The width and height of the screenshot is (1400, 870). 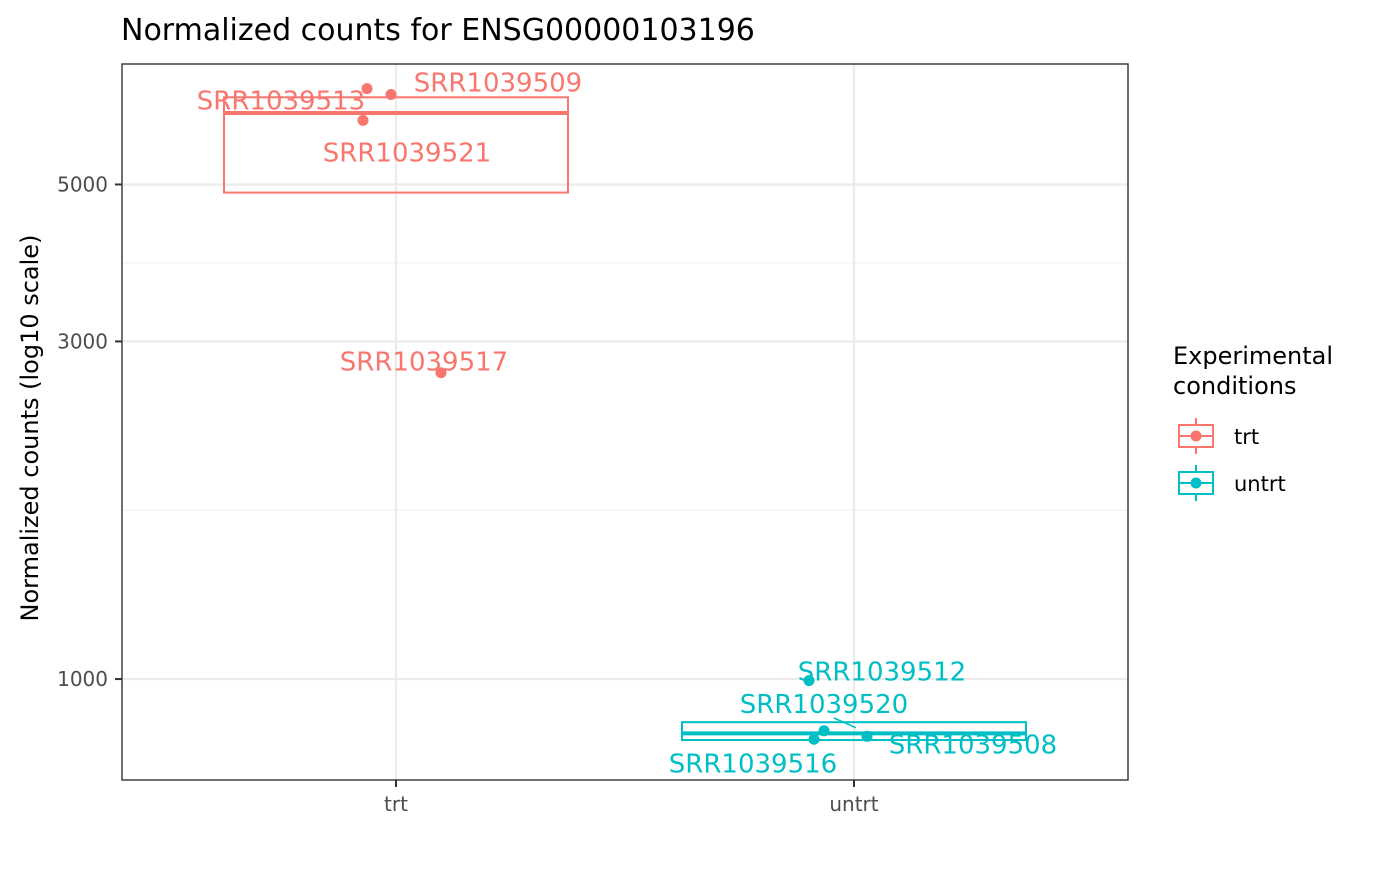 What do you see at coordinates (1232, 459) in the screenshot?
I see `legend-entries: trt untrt` at bounding box center [1232, 459].